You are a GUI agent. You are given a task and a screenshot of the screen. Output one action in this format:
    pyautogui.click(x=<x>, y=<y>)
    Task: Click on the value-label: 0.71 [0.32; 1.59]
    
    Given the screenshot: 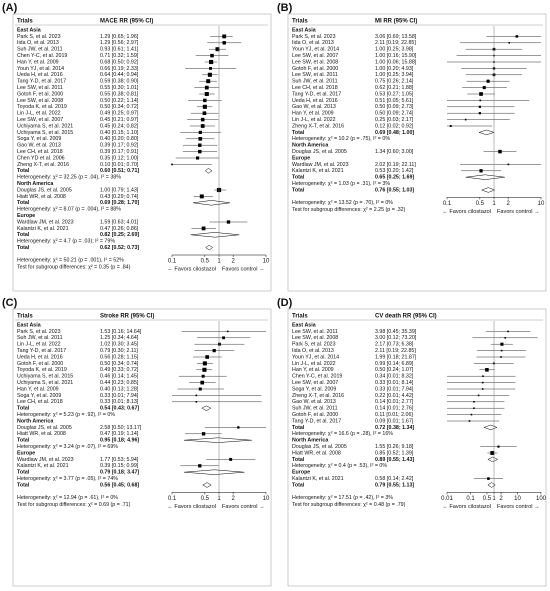 What is the action you would take?
    pyautogui.click(x=119, y=56)
    